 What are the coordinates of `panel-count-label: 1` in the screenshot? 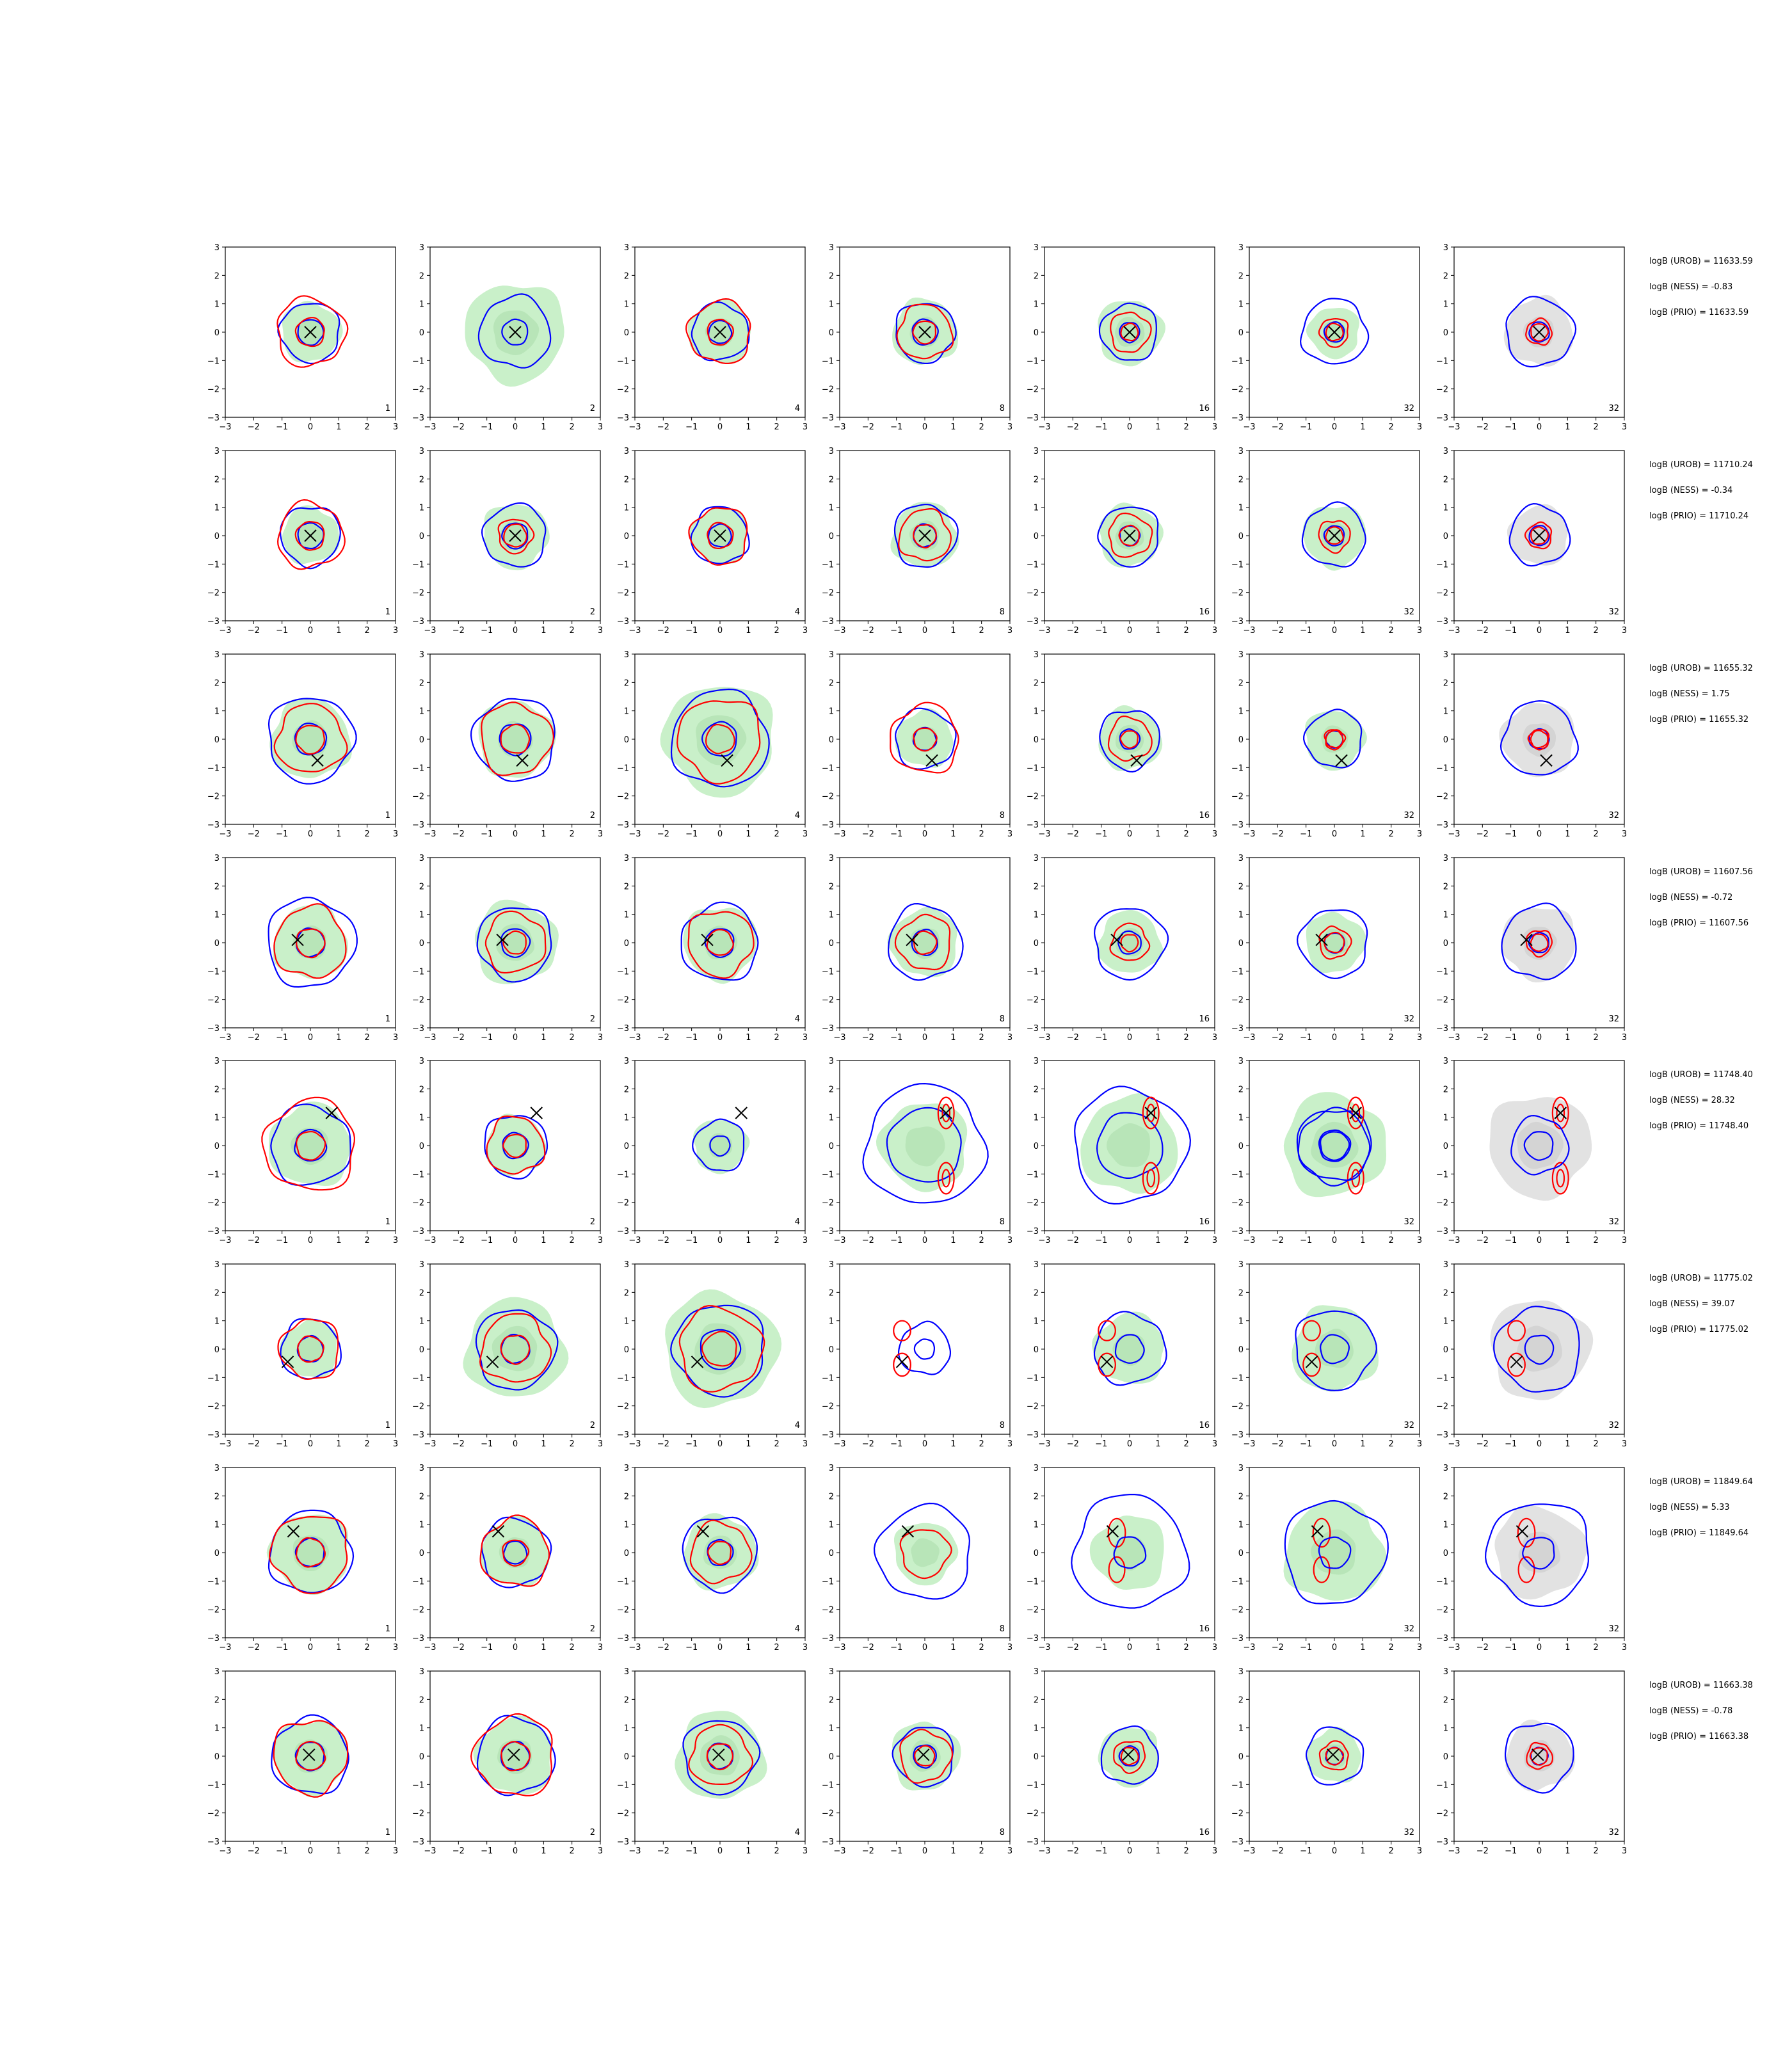 It's located at (387, 1629).